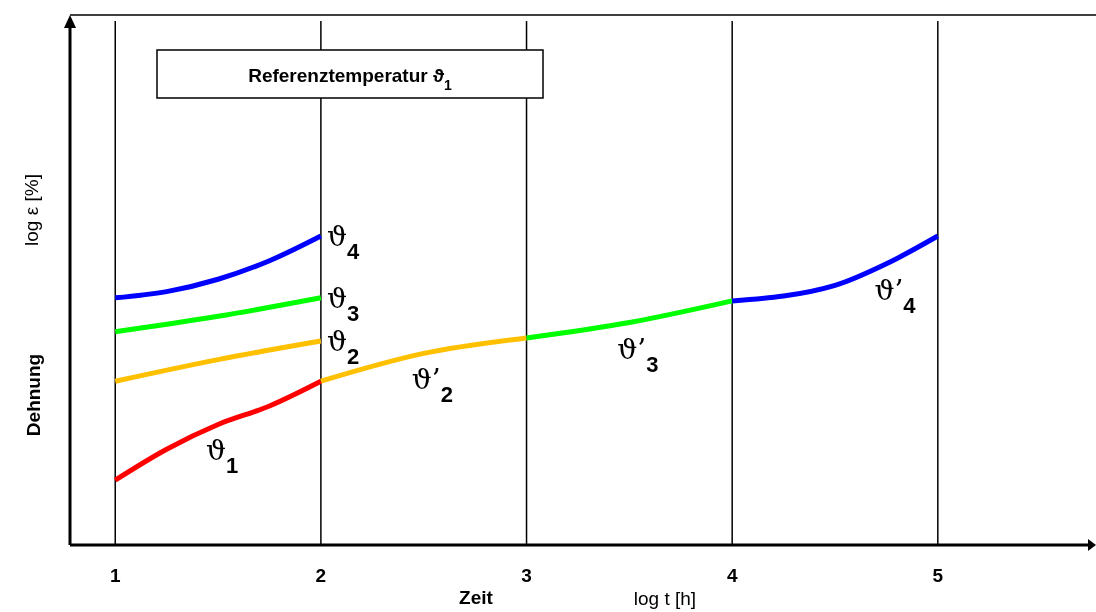  I want to click on x-tick-label: 1, so click(115, 575).